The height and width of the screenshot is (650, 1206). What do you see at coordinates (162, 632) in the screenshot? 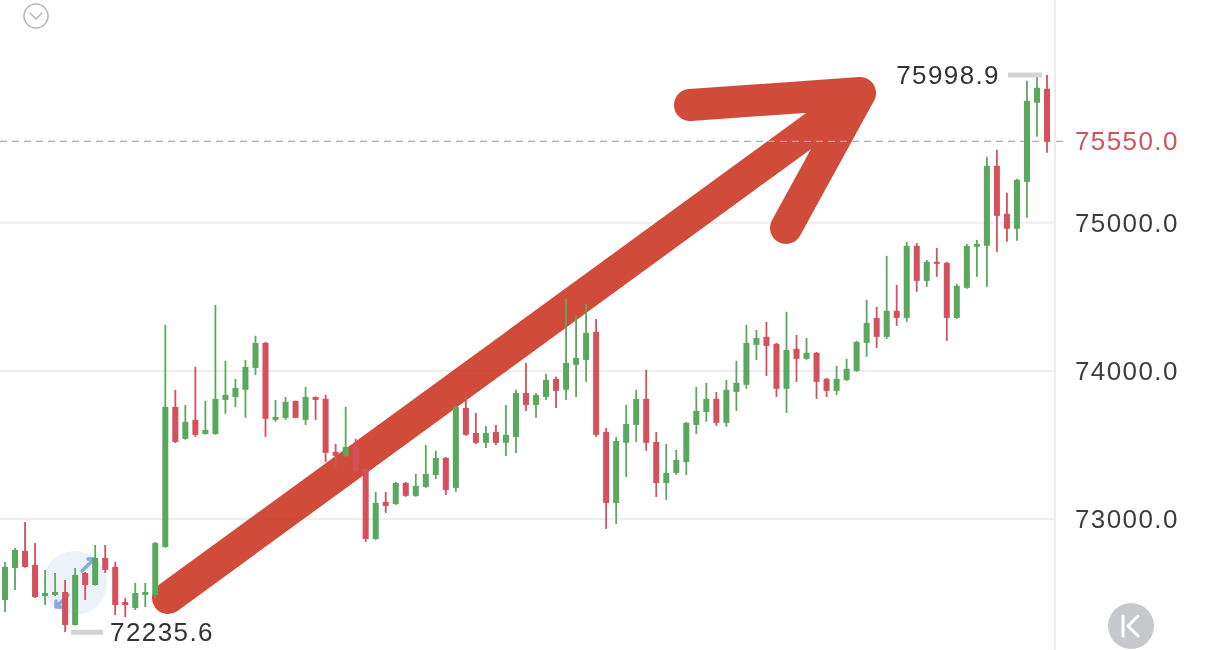
I see `annotation: 72235.6` at bounding box center [162, 632].